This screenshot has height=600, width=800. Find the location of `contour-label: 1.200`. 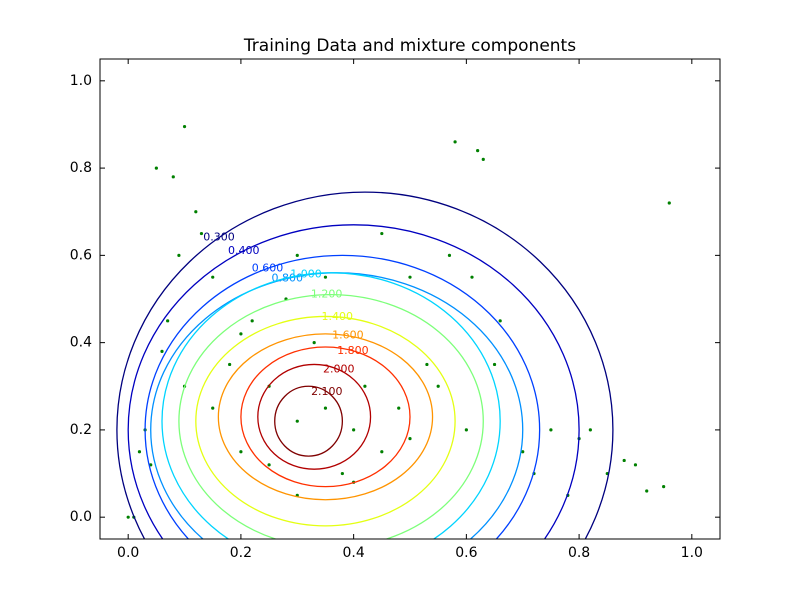

contour-label: 1.200 is located at coordinates (327, 294).